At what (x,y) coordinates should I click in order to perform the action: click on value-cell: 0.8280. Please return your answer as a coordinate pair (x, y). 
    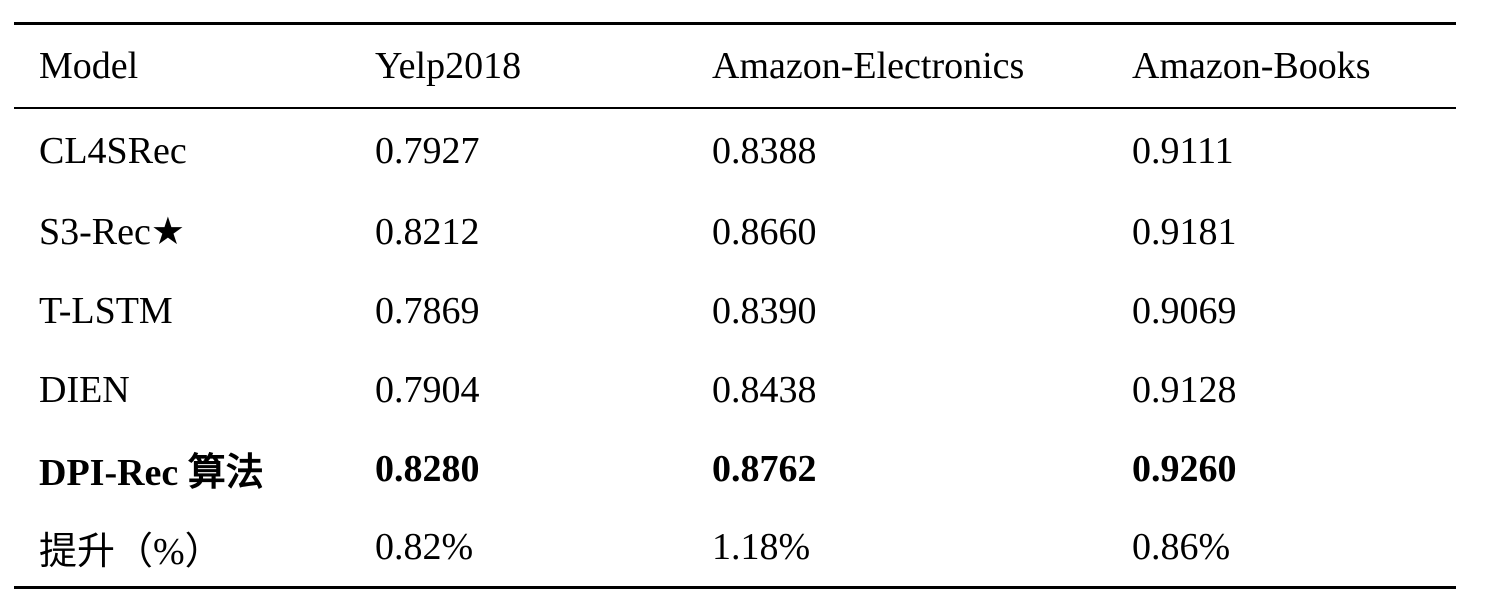
    Looking at the image, I should click on (427, 468).